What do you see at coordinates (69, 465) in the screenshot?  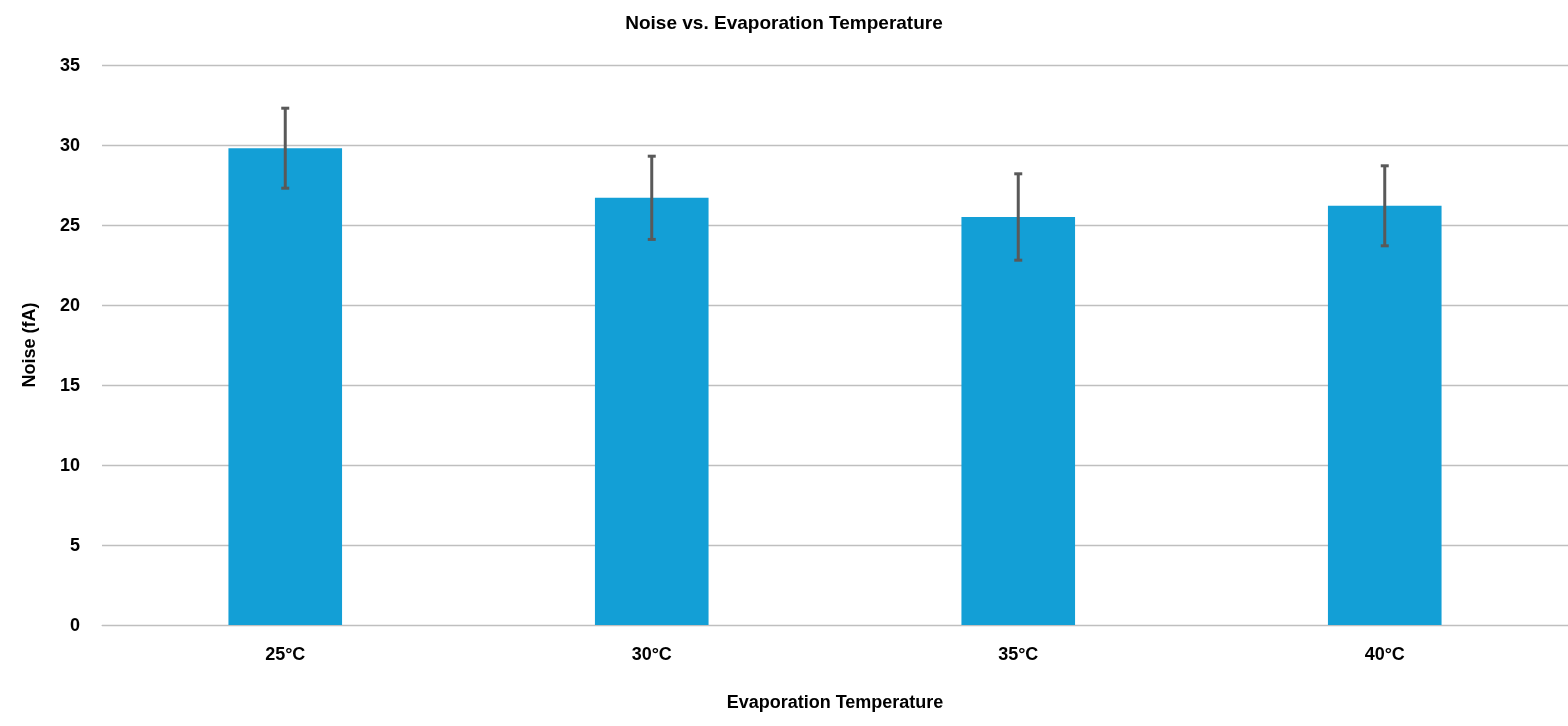 I see `y-tick-label: 10` at bounding box center [69, 465].